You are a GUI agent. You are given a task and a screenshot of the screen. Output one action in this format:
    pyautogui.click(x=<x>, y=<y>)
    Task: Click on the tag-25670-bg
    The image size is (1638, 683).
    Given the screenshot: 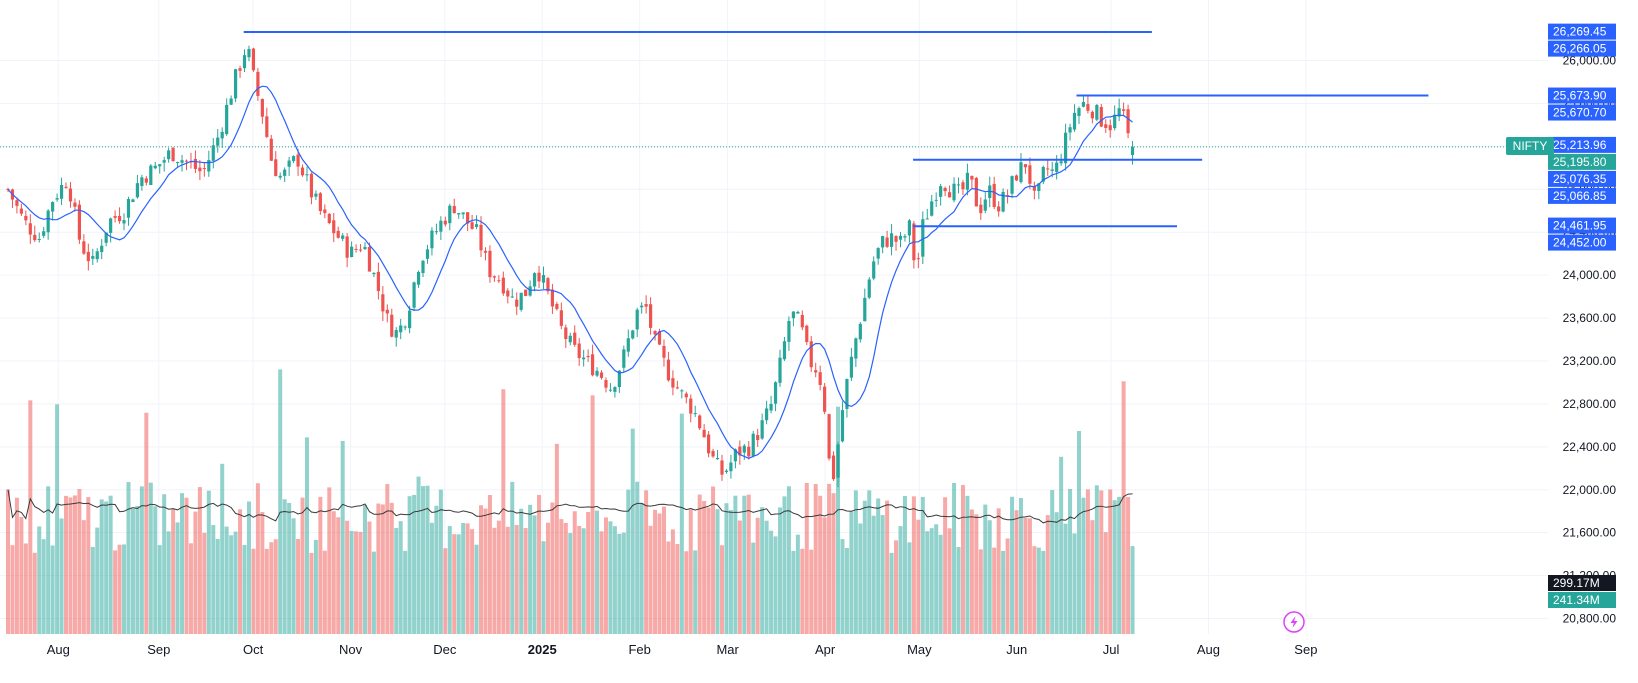 What is the action you would take?
    pyautogui.click(x=1582, y=112)
    